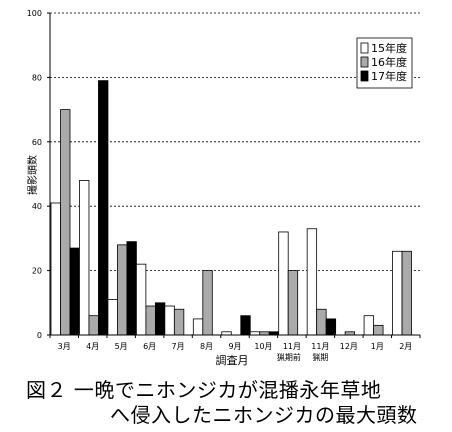 Image resolution: width=452 pixels, height=432 pixels. Describe the element at coordinates (289, 357) in the screenshot. I see `x-tick-sublabel: 猟期前` at that location.